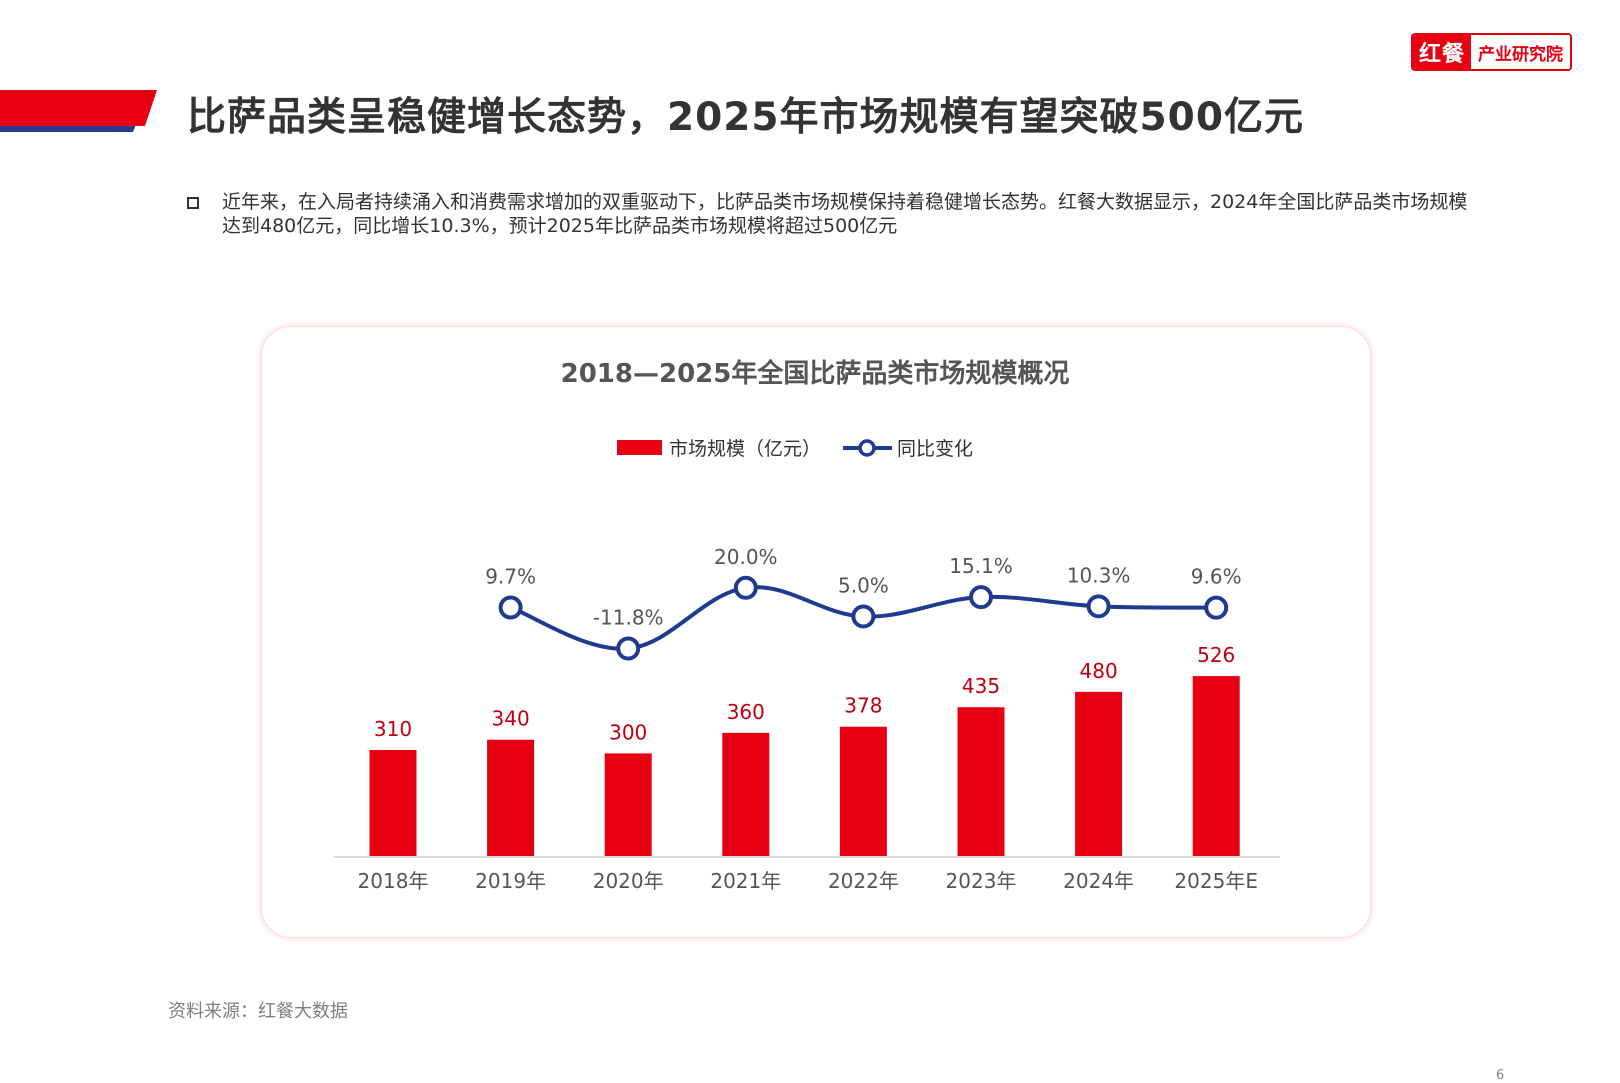  I want to click on yoy-value-label-7: 9.6%, so click(1216, 577).